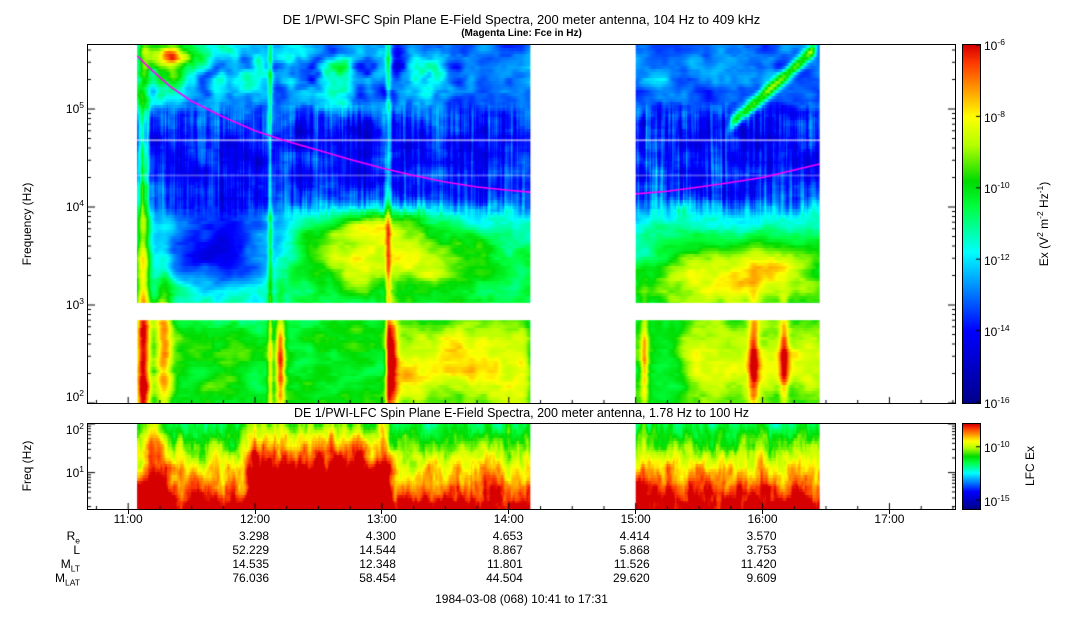 The image size is (1083, 620). I want to click on xtick-label: 14:00, so click(508, 519).